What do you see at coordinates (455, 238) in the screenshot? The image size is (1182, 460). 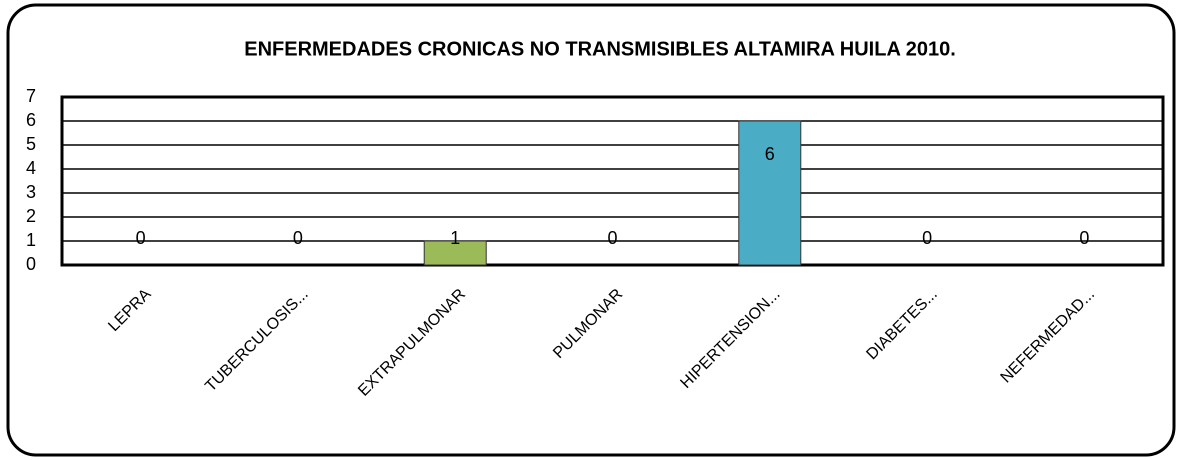 I see `data-label: 1` at bounding box center [455, 238].